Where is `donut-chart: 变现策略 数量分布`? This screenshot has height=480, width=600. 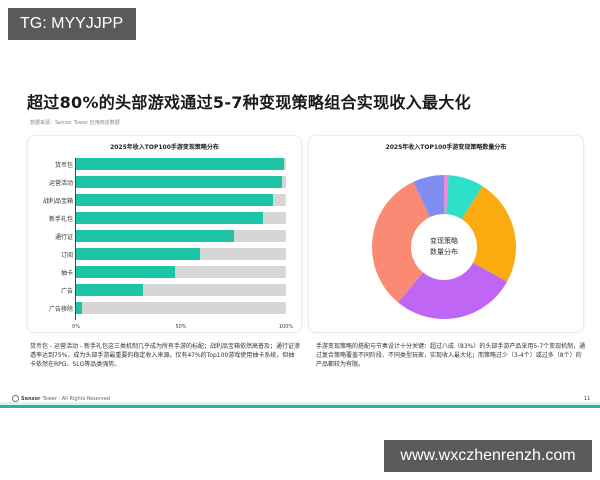 donut-chart: 变现策略 数量分布 is located at coordinates (444, 247).